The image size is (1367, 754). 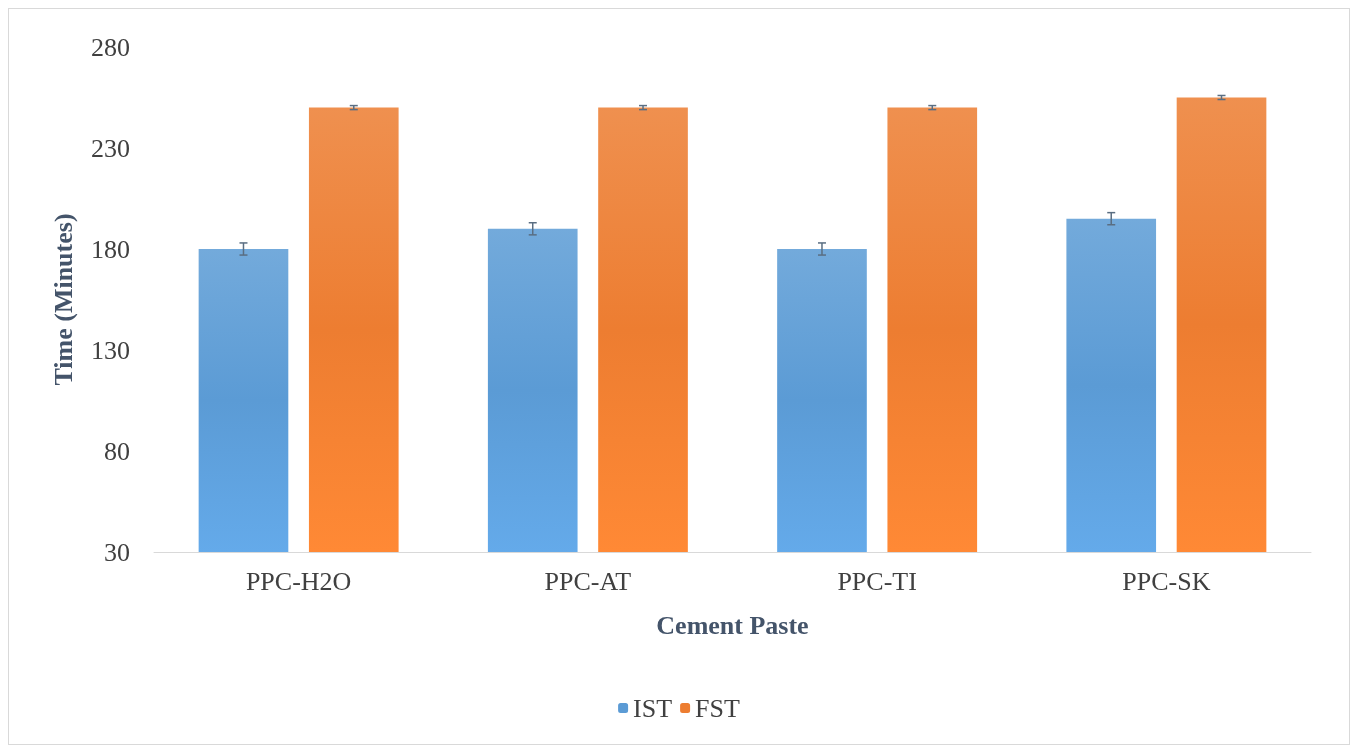 I want to click on x-axis-title: Cement Paste, so click(x=732, y=625).